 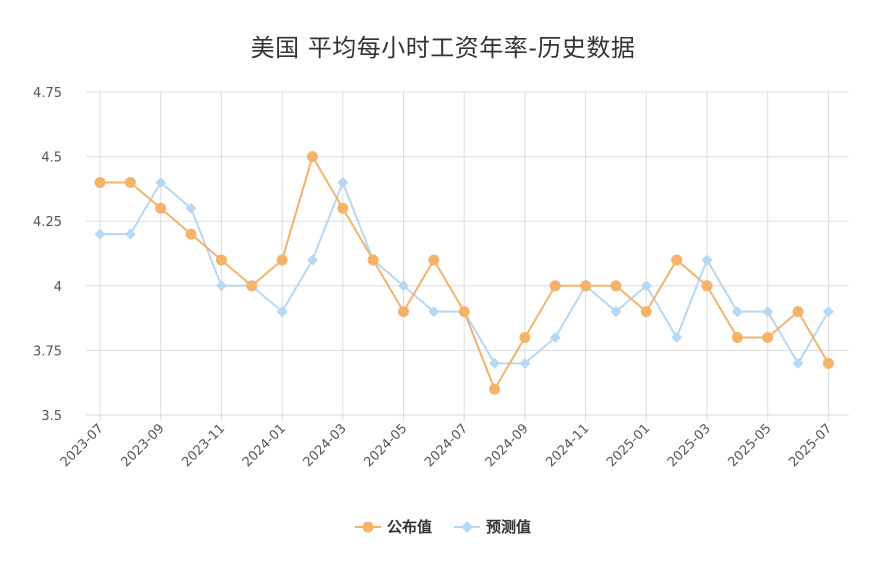 I want to click on y-tick-label: 3.5, so click(x=51, y=416).